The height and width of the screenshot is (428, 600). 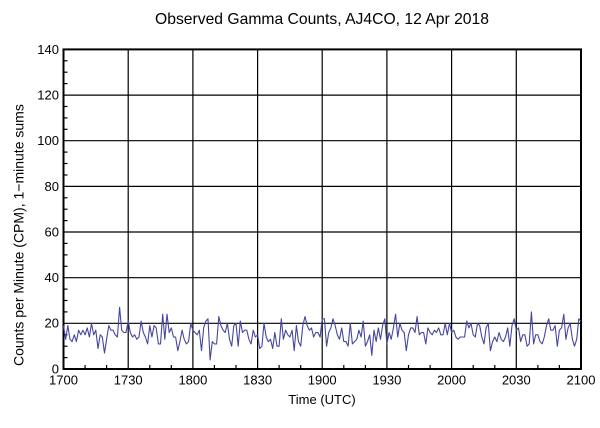 I want to click on svg-text: 1800, so click(x=192, y=380).